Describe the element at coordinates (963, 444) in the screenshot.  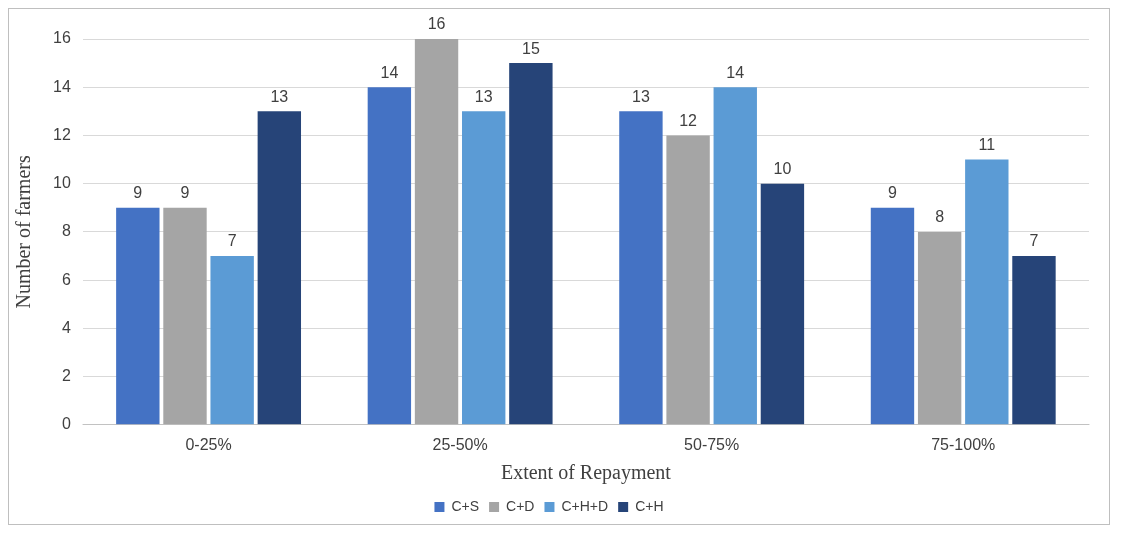
I see `x-tick-label: 75-100%` at that location.